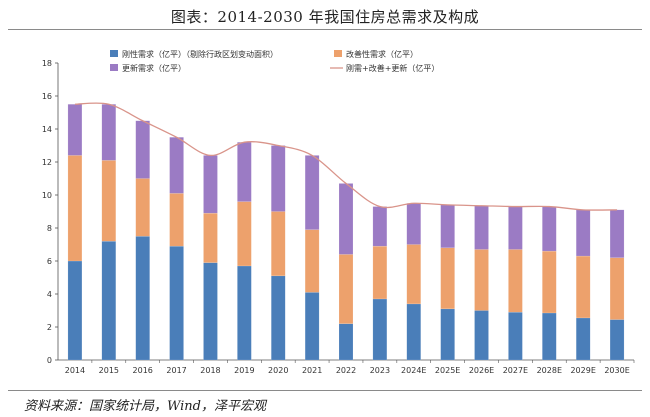 Image resolution: width=650 pixels, height=417 pixels. Describe the element at coordinates (380, 370) in the screenshot. I see `x-tick-label: 2023` at that location.